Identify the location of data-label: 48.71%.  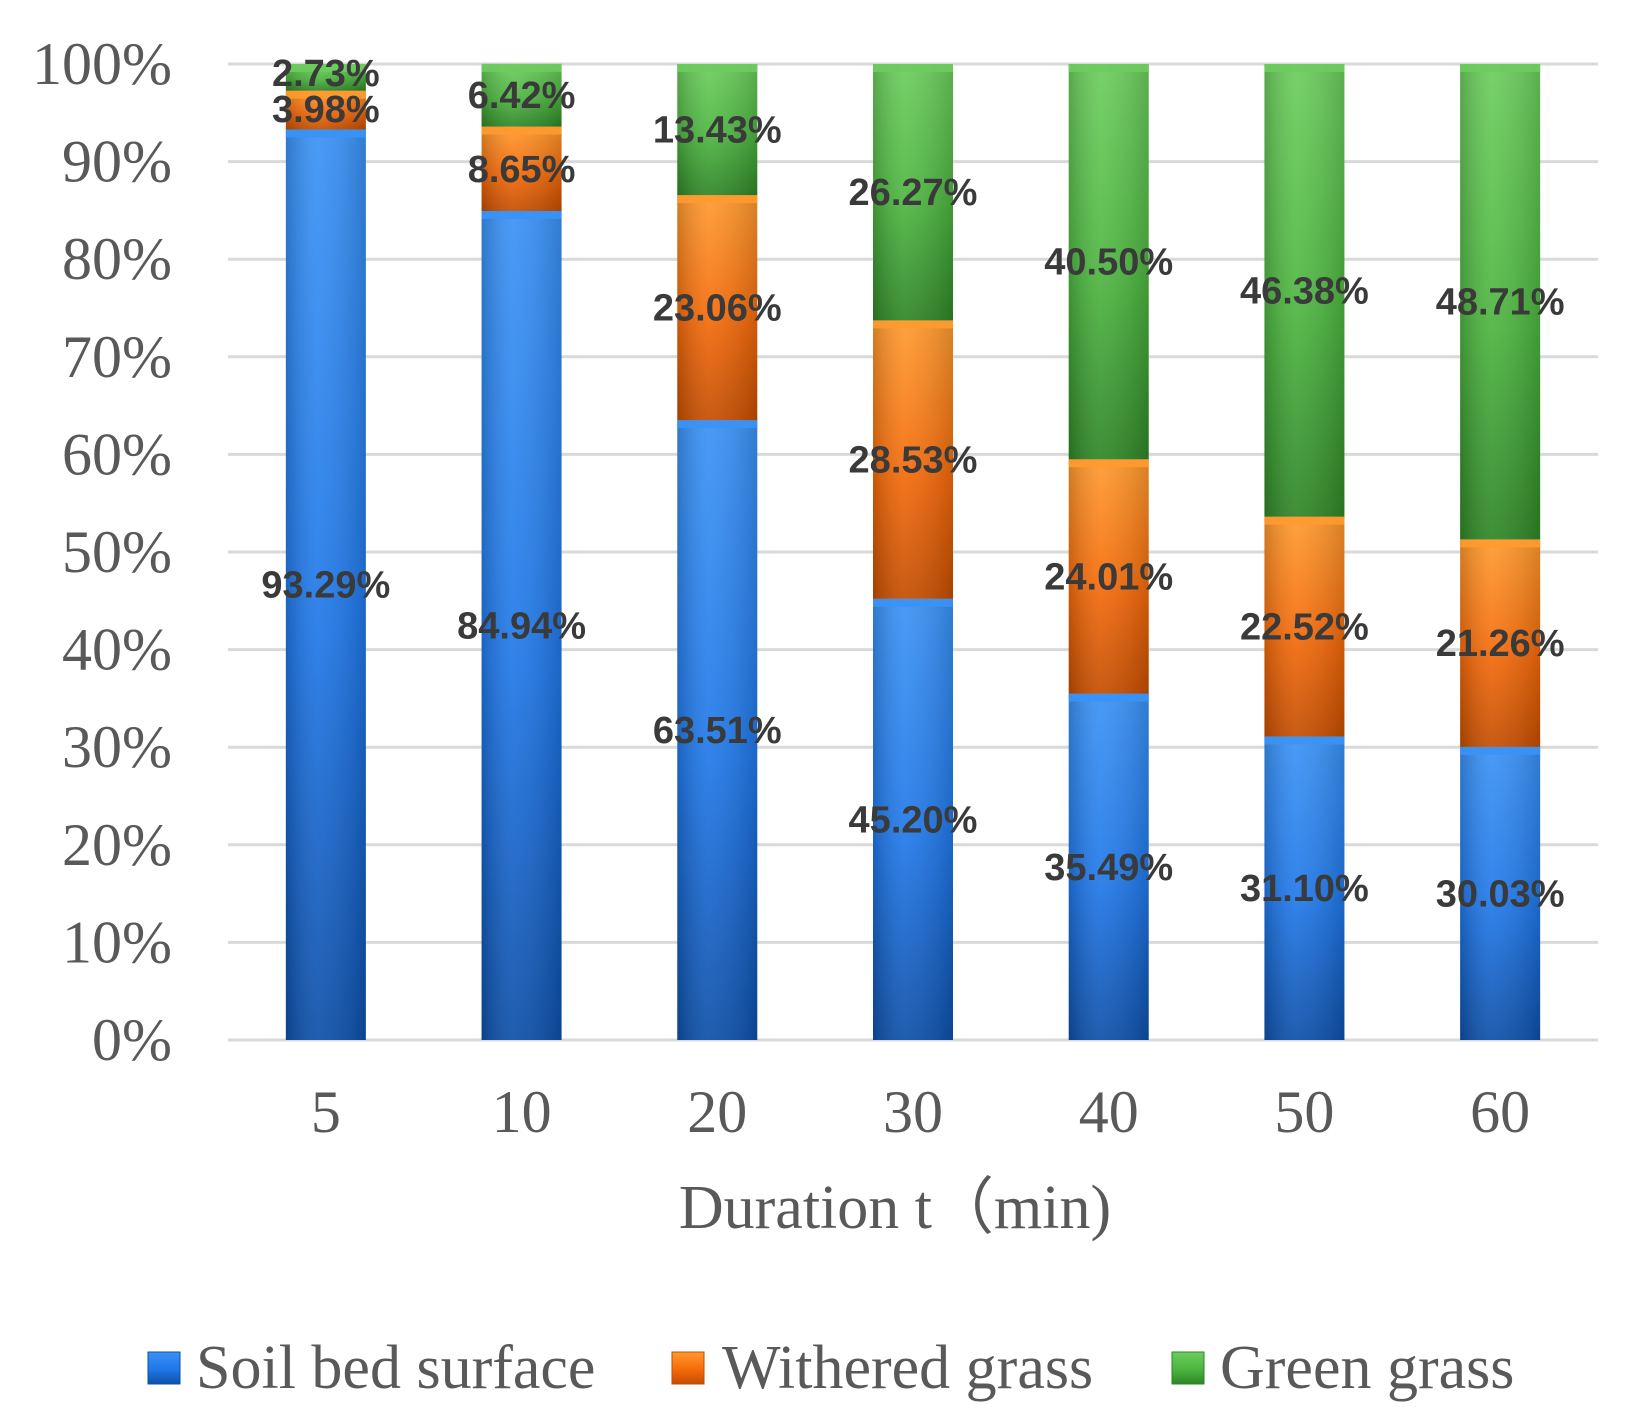
(1500, 303).